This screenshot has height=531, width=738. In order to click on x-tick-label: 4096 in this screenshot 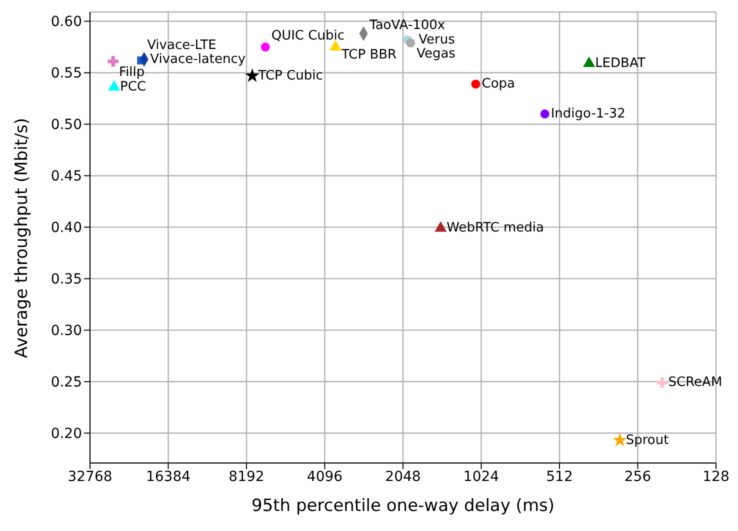, I will do `click(324, 476)`.